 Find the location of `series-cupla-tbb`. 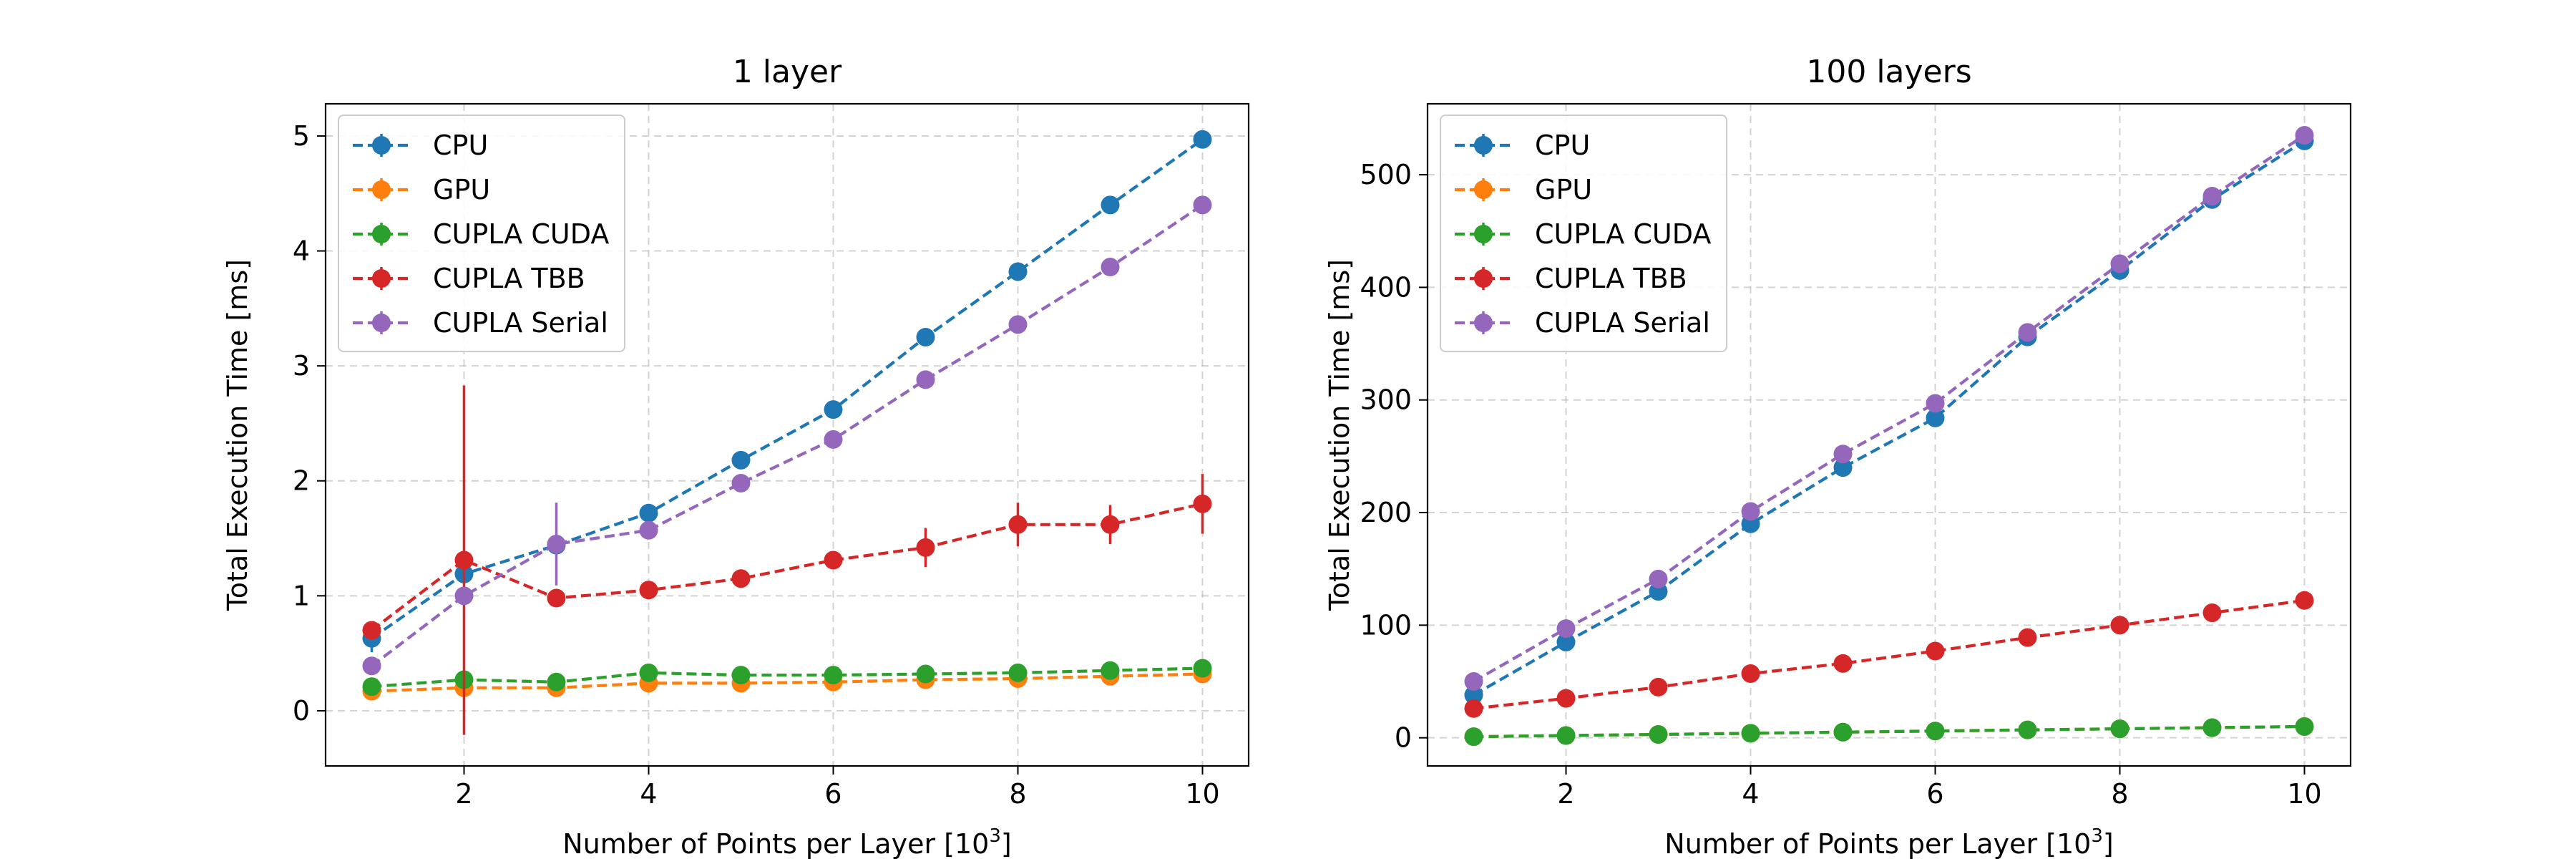

series-cupla-tbb is located at coordinates (787, 560).